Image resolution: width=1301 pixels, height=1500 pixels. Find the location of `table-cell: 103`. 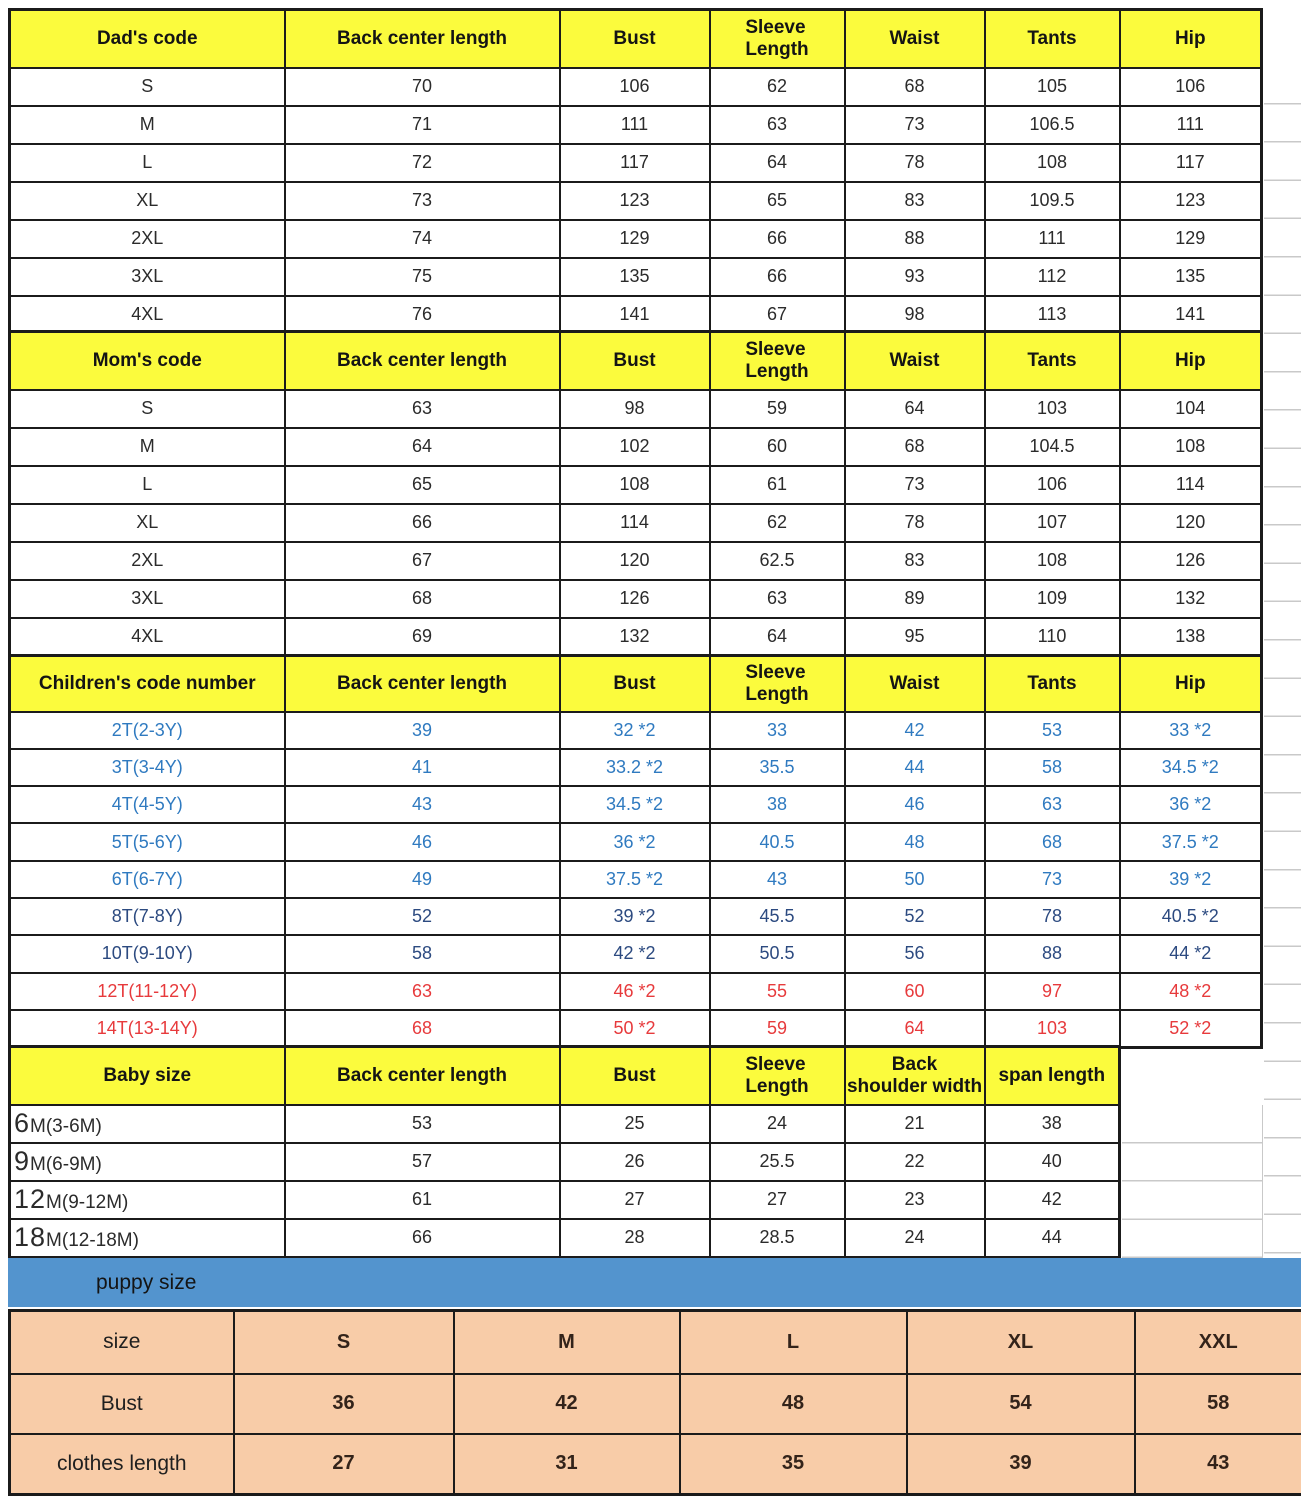

table-cell: 103 is located at coordinates (1052, 408).